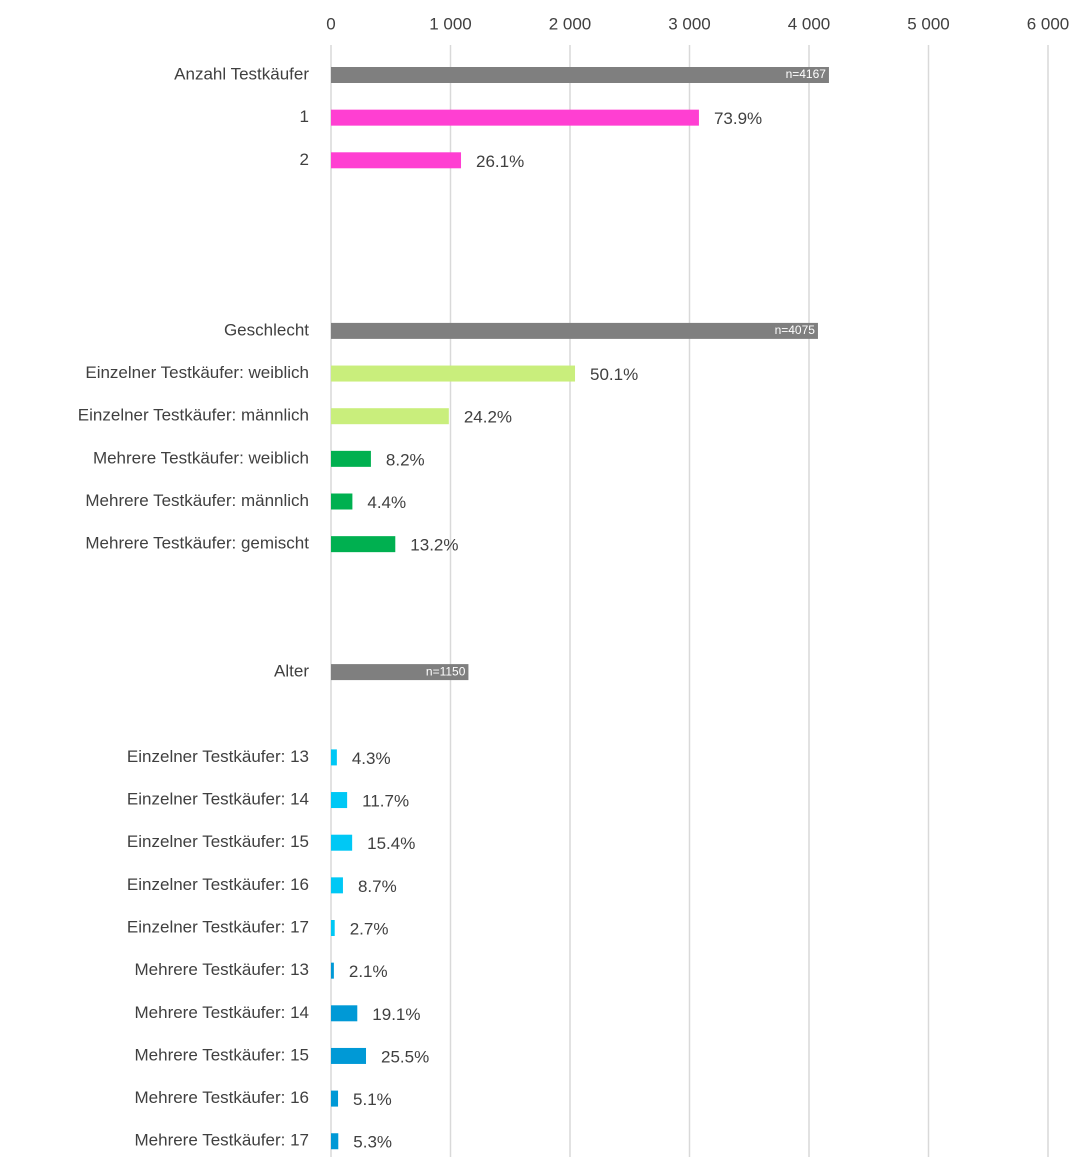 The height and width of the screenshot is (1157, 1082). What do you see at coordinates (291, 671) in the screenshot?
I see `y-tick-label: Alter` at bounding box center [291, 671].